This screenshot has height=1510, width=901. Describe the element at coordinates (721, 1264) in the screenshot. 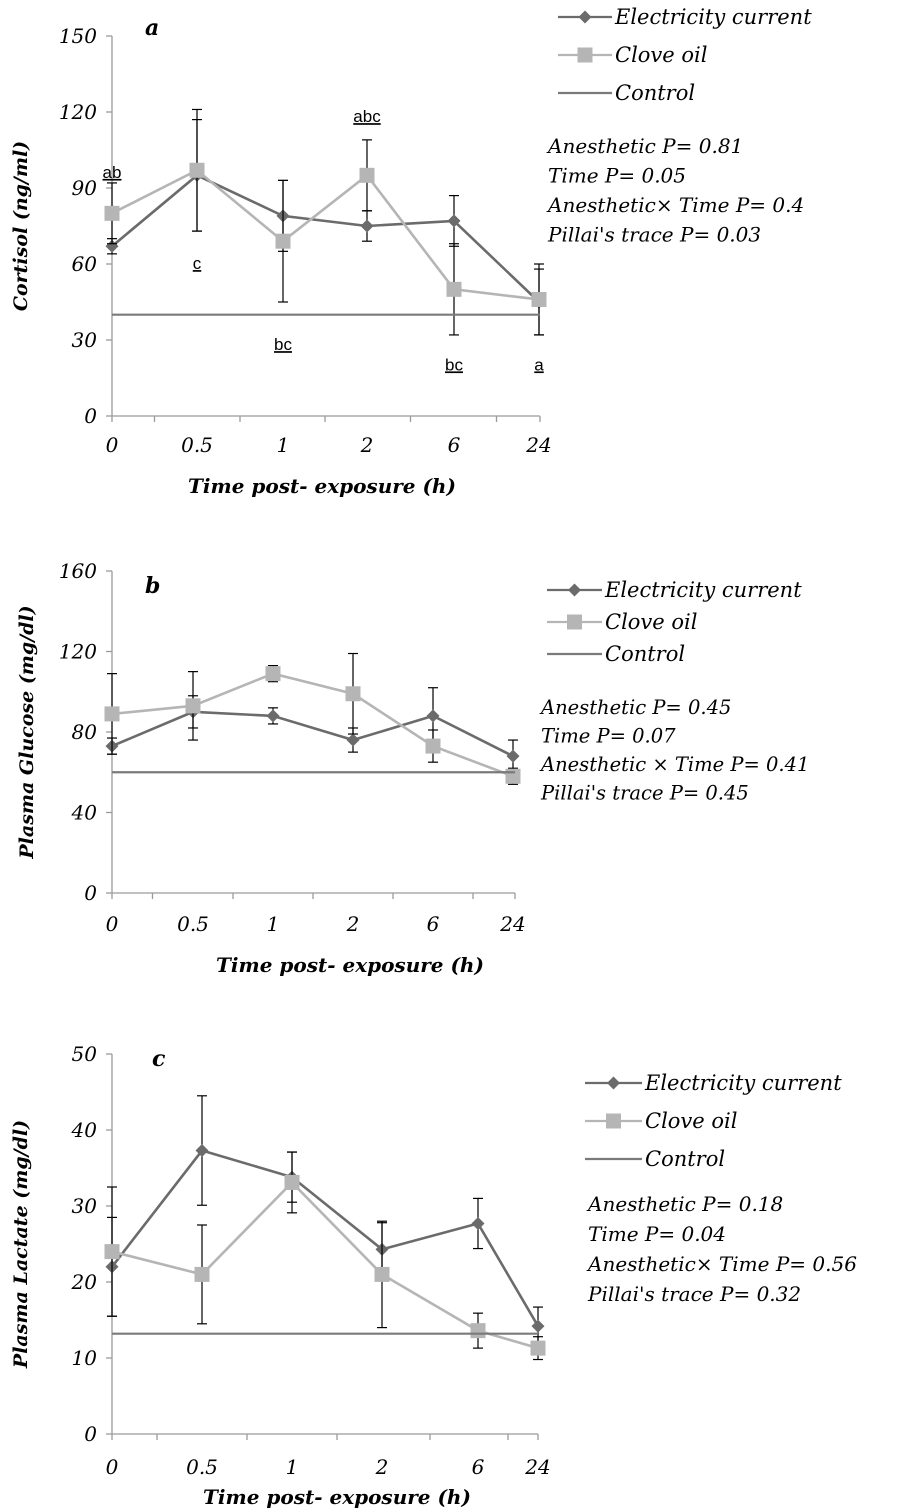

I see `stats-line: Anesthetic× Time P= 0.56` at that location.